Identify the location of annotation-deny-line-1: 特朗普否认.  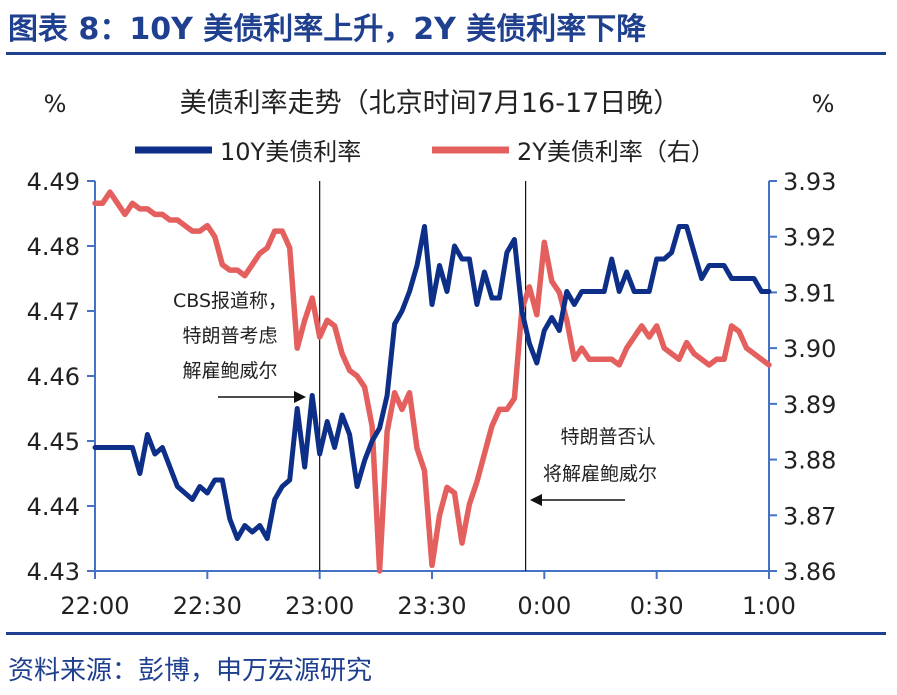
(607, 437).